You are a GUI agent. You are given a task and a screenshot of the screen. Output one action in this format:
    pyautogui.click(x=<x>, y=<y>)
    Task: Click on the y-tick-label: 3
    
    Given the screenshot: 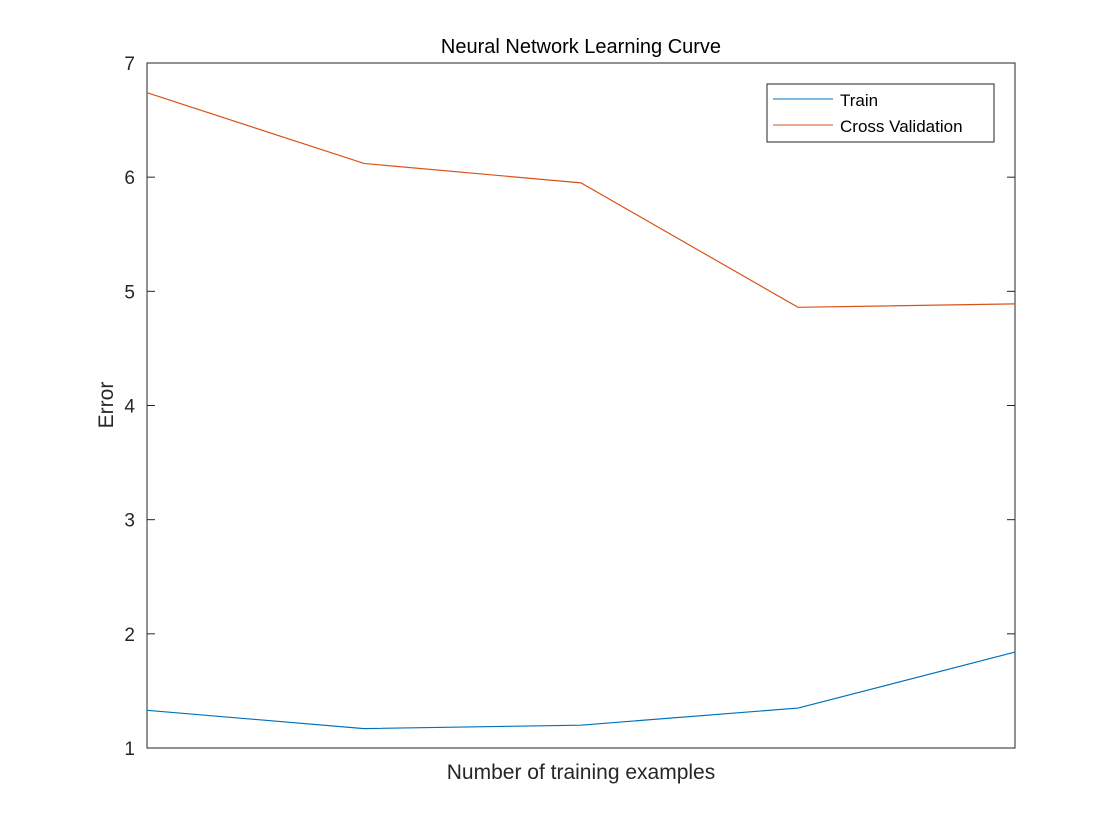 What is the action you would take?
    pyautogui.click(x=129, y=521)
    